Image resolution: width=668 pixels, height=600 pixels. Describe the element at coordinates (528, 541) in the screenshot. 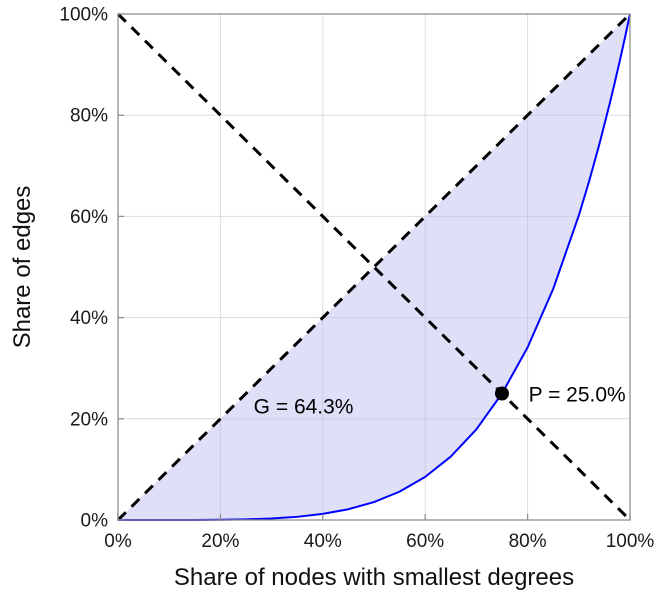

I see `x-tick-label: 80%` at that location.